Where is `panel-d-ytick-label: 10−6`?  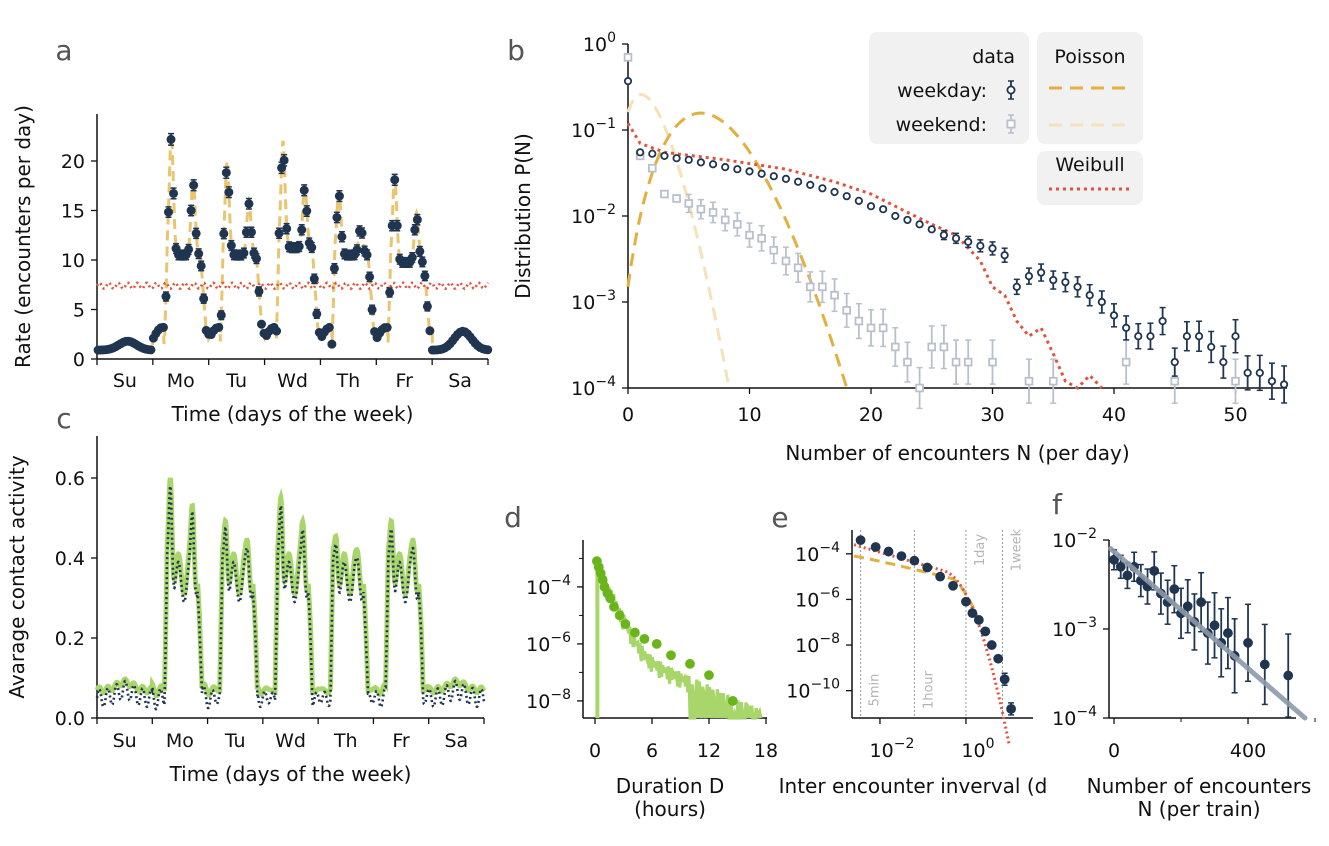
panel-d-ytick-label: 10−6 is located at coordinates (548, 643).